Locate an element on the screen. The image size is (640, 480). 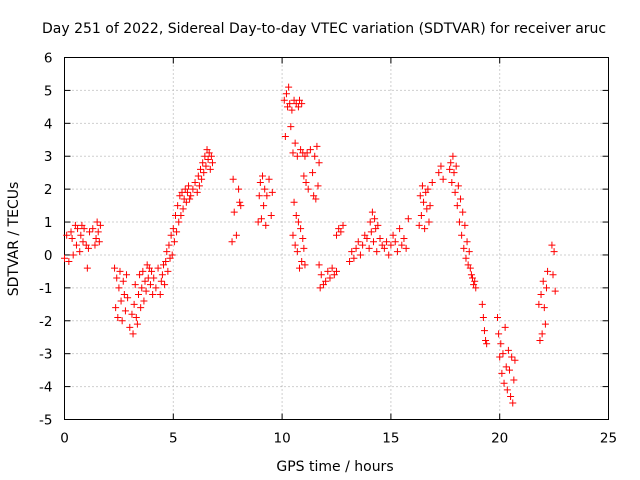
y-tick-label: 5 is located at coordinates (48, 91).